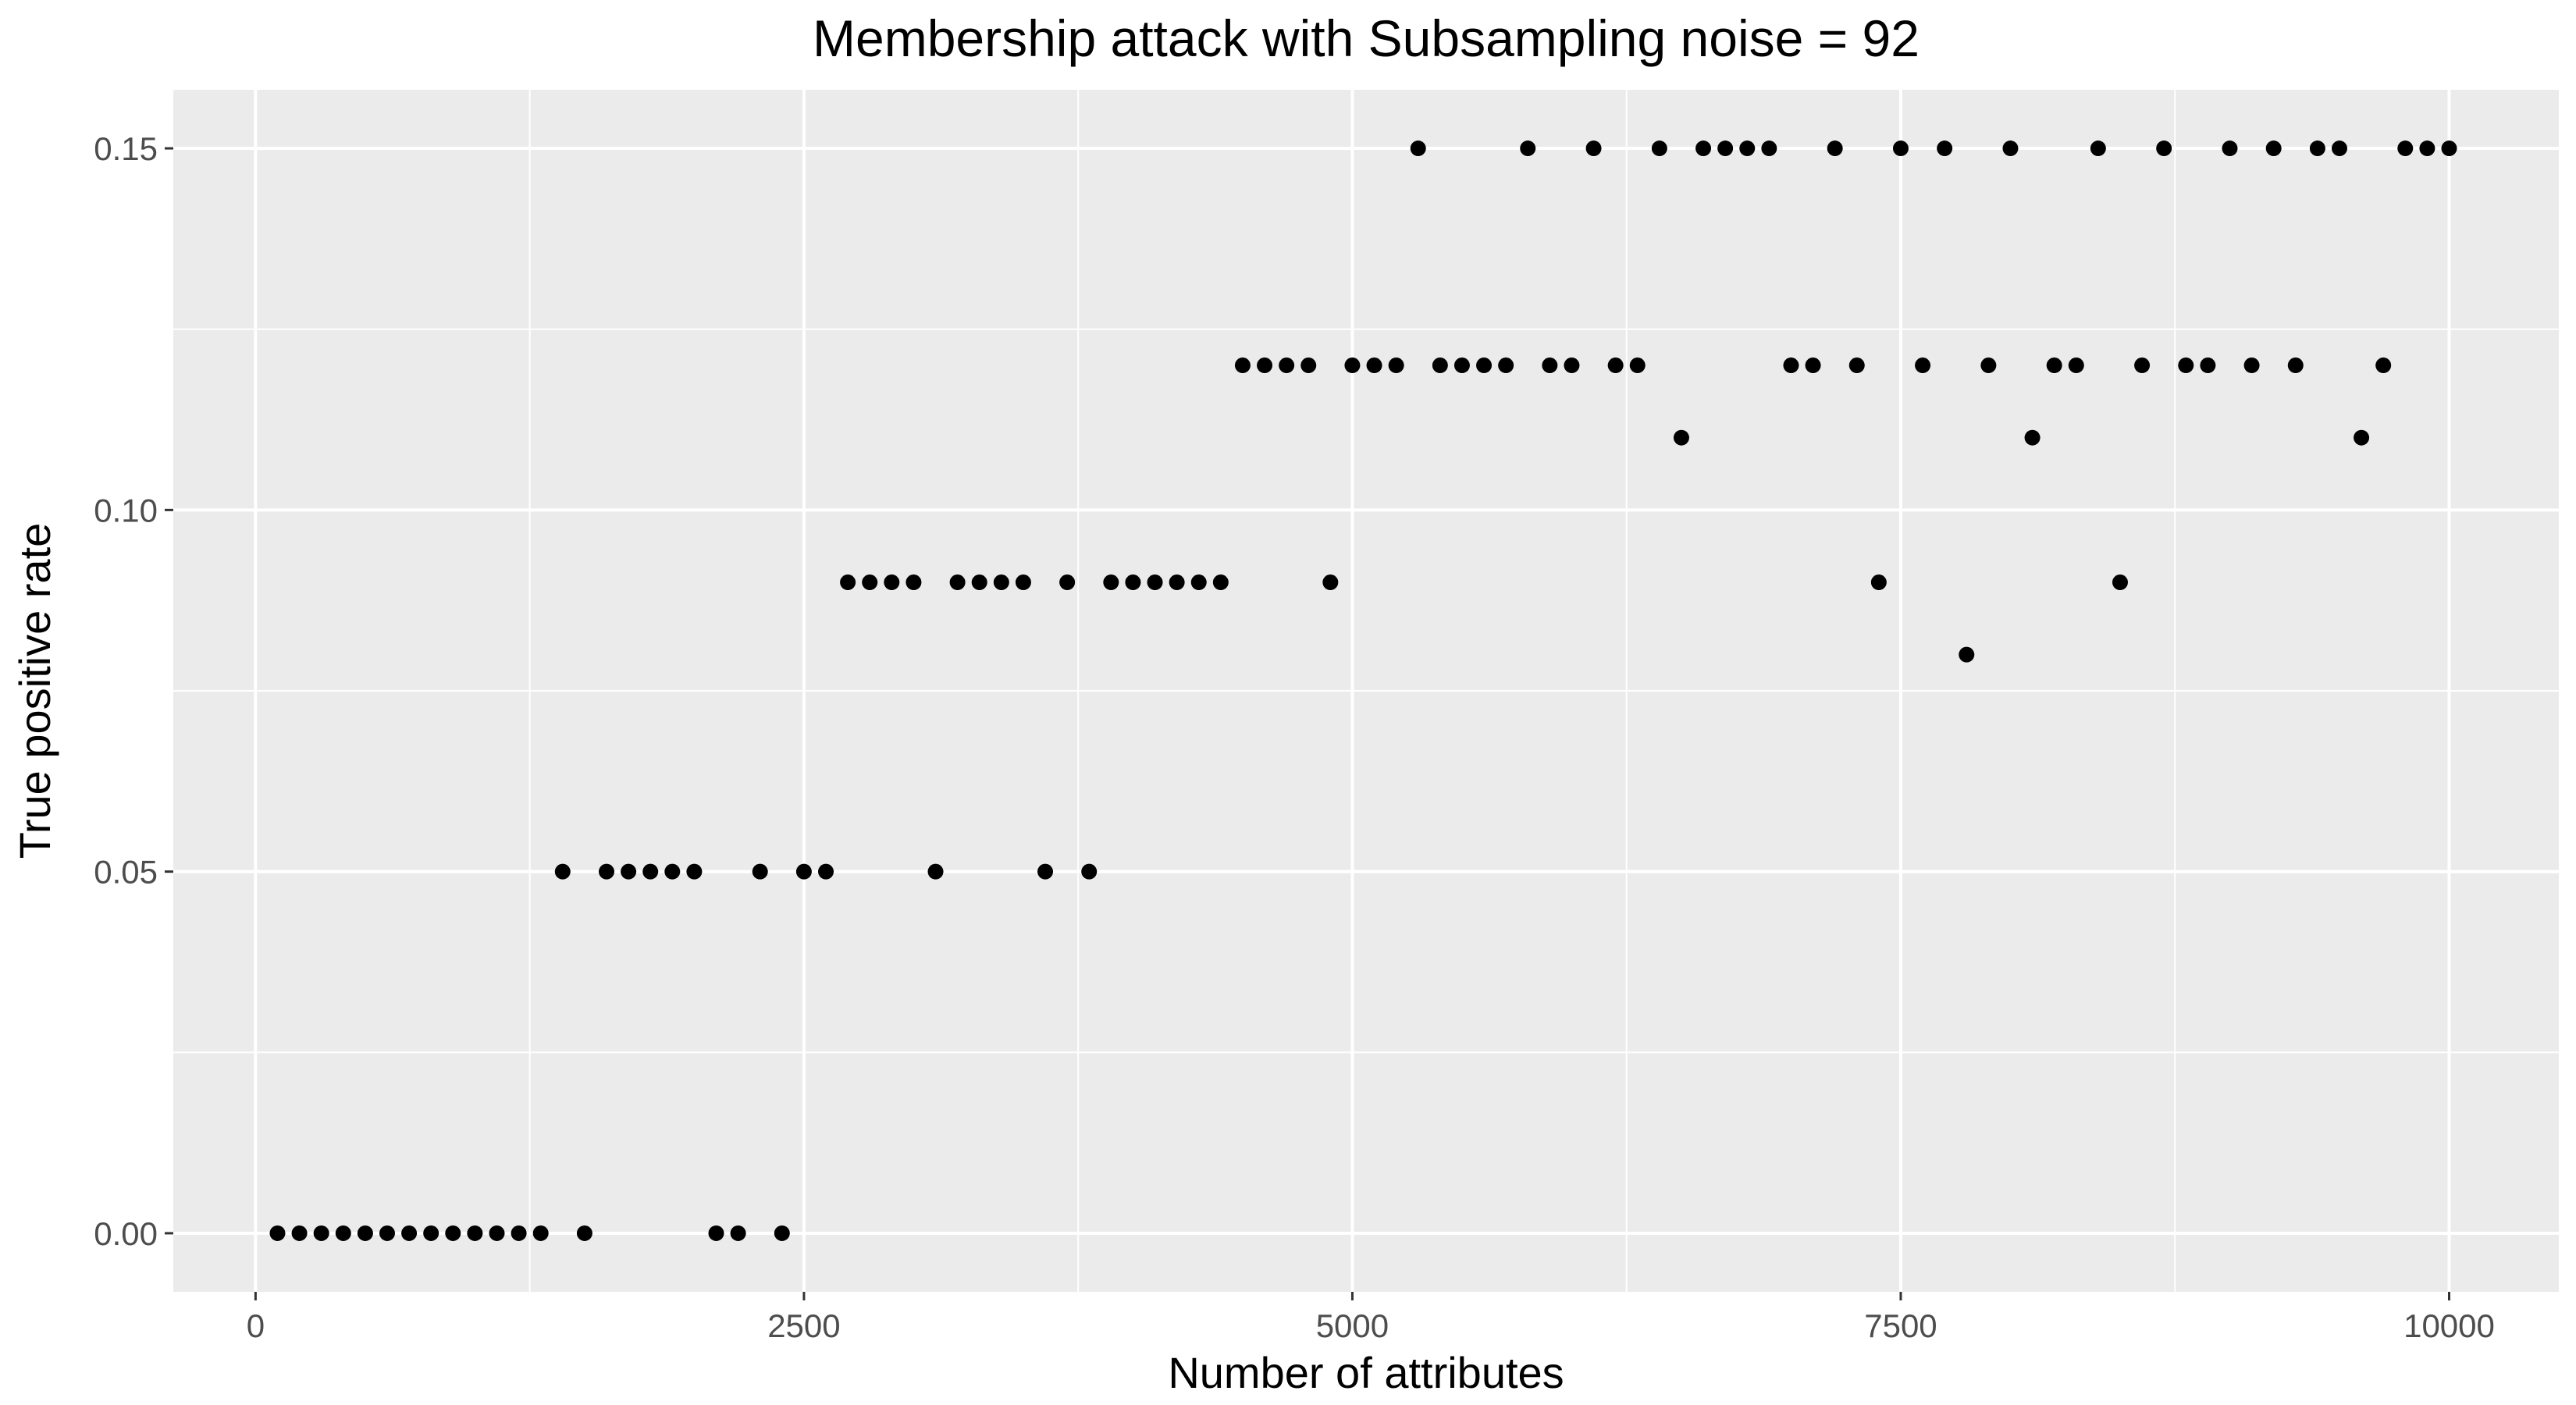 This screenshot has width=2576, height=1405. Describe the element at coordinates (126, 510) in the screenshot. I see `y-tick-label: 0.10` at that location.